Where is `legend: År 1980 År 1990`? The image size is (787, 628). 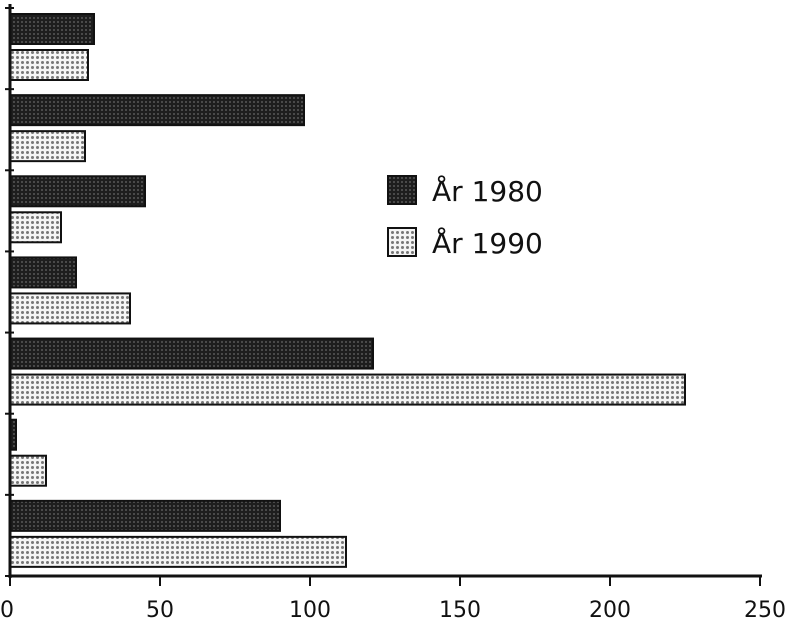
legend: År 1980 År 1990 is located at coordinates (465, 217).